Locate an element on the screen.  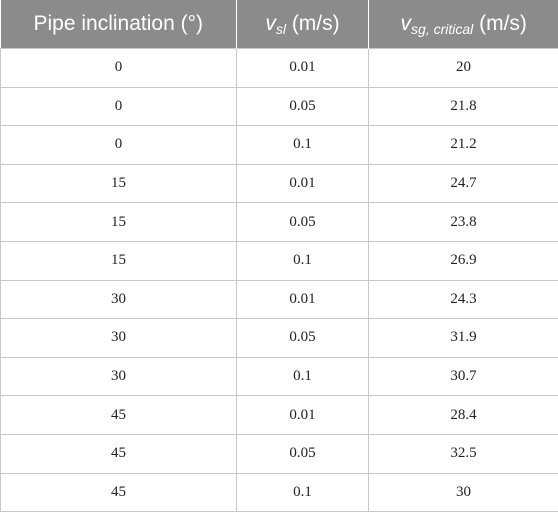
cell-vsg-critical: 30 is located at coordinates (463, 492).